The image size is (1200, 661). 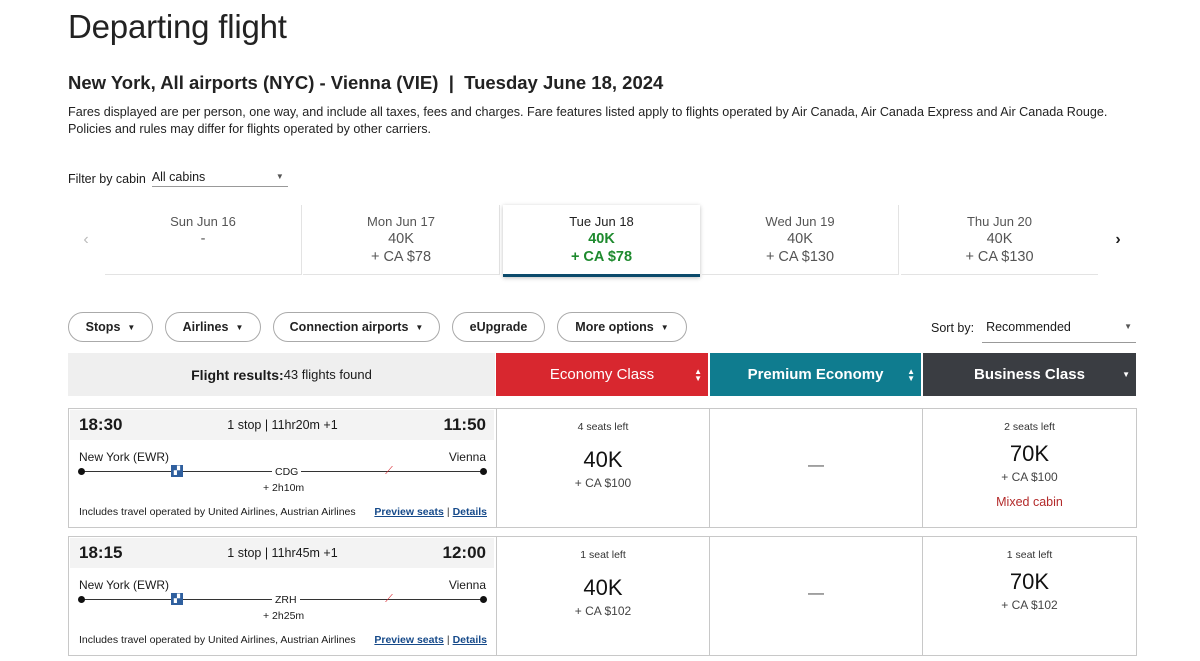 I want to click on fare-cash: + CA $102, so click(x=1029, y=605).